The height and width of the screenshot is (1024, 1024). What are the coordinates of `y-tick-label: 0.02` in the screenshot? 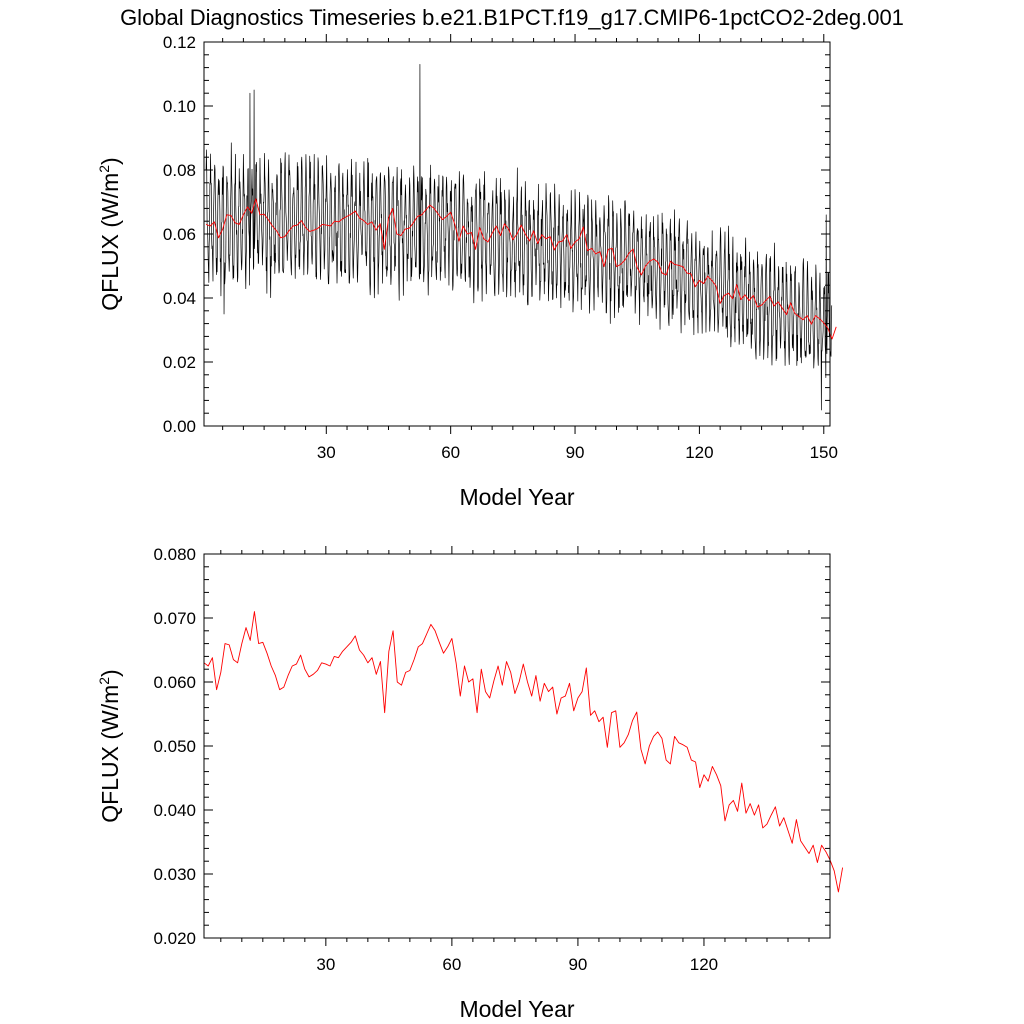 It's located at (179, 362).